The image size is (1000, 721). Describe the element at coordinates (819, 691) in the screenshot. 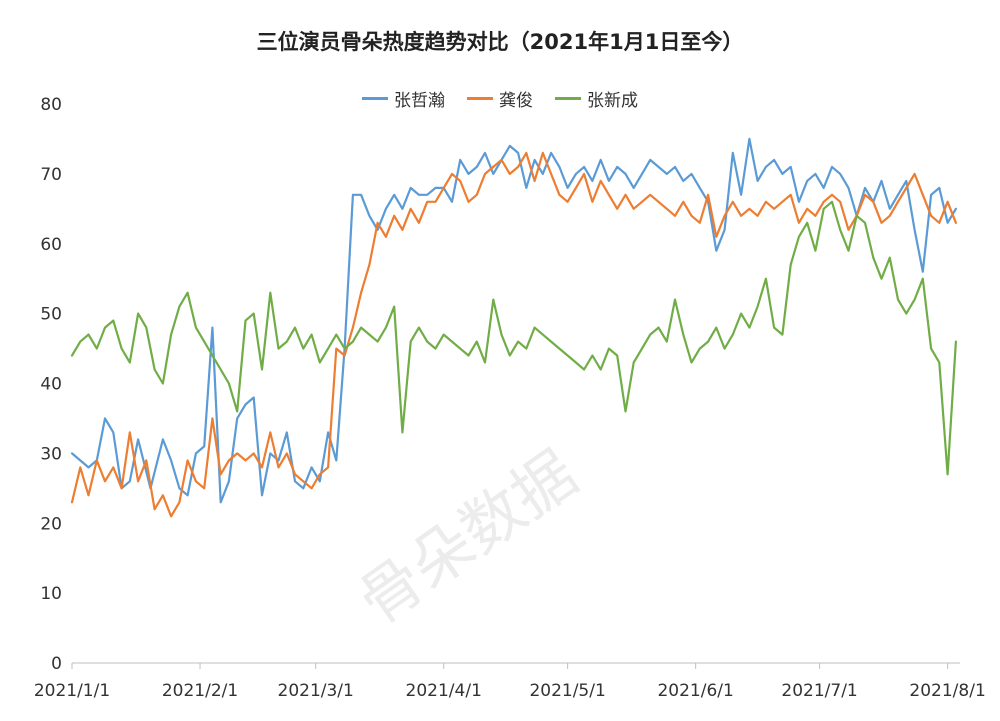

I see `x-tick-label: 2021/7/1` at that location.